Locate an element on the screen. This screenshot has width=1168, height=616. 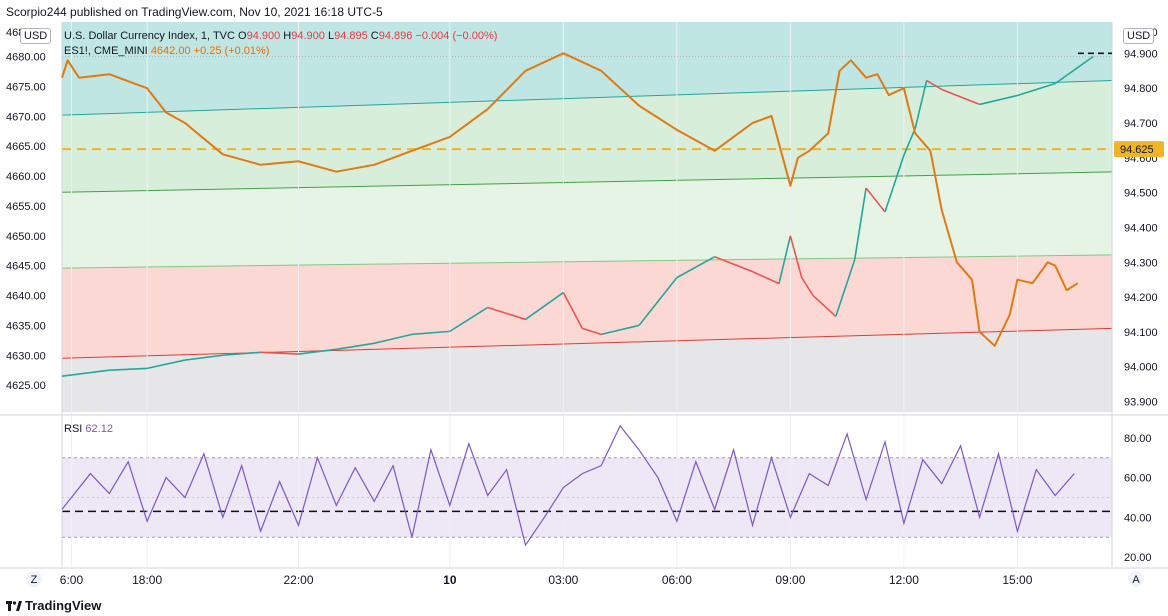
right-tick-label: 94.100 is located at coordinates (1141, 333).